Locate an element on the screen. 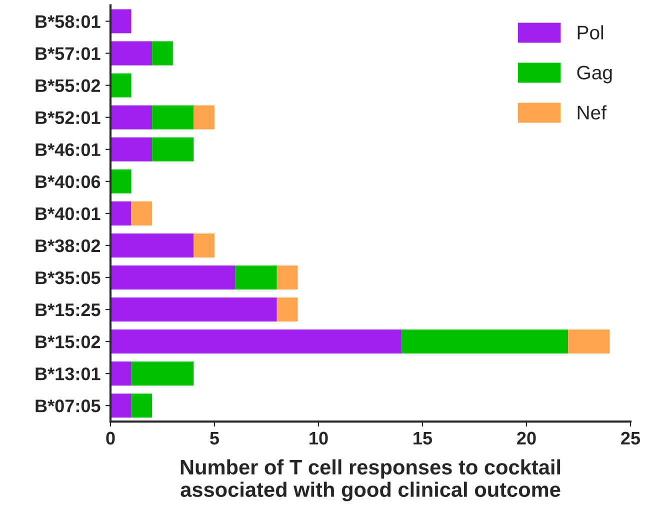  x-tick-label: 20 is located at coordinates (526, 438).